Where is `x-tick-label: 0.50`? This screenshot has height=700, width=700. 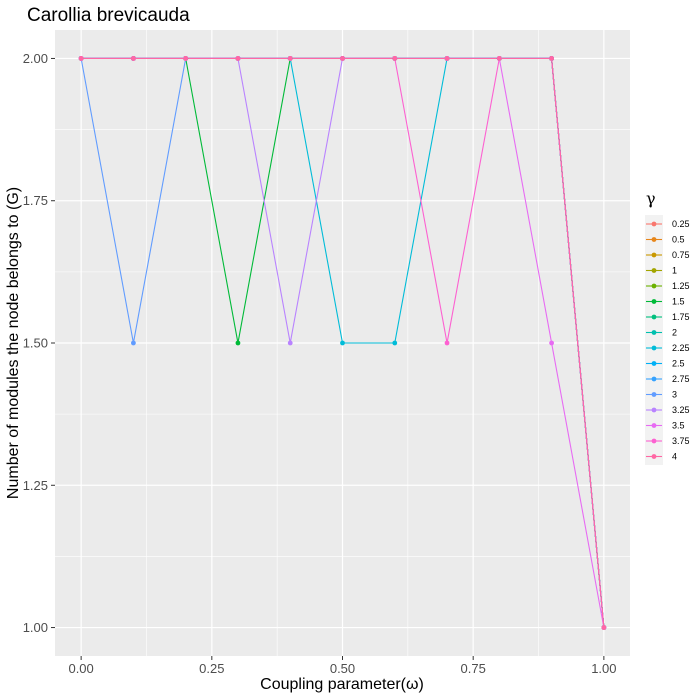
x-tick-label: 0.50 is located at coordinates (342, 668).